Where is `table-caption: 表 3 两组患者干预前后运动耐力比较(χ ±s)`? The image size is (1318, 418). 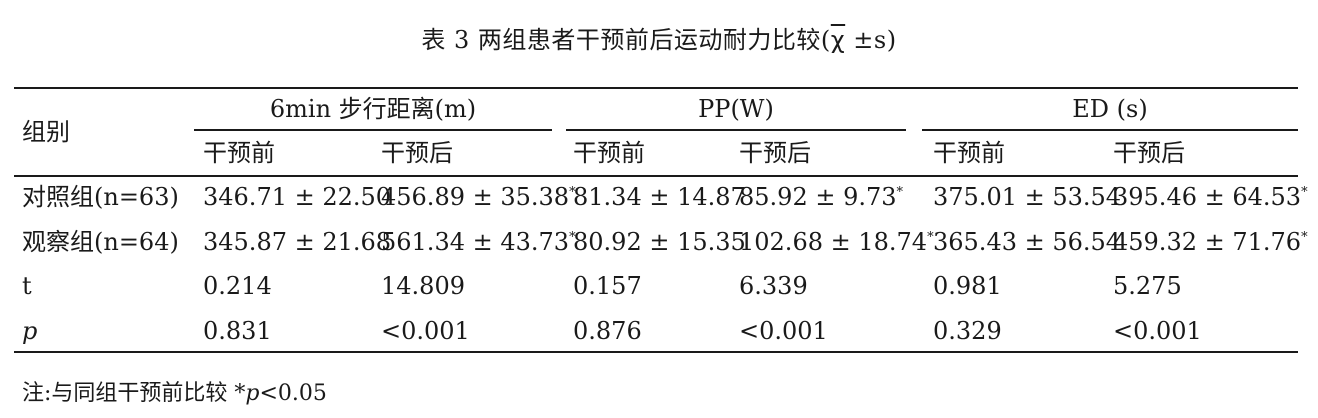
table-caption: 表 3 两组患者干预前后运动耐力比较(χ ±s) is located at coordinates (659, 40).